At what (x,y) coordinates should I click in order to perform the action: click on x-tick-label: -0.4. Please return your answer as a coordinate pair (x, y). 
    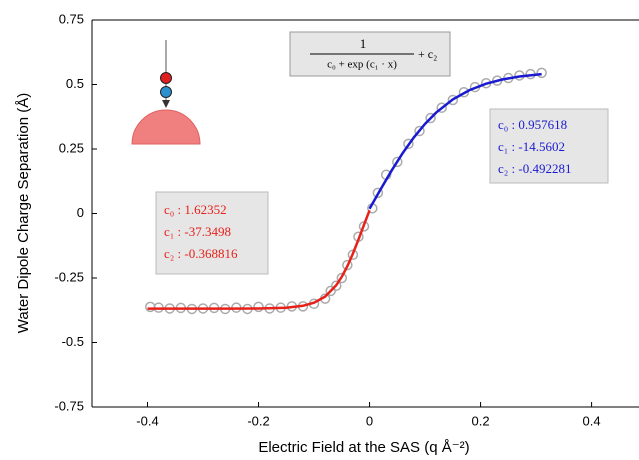
    Looking at the image, I should click on (147, 420).